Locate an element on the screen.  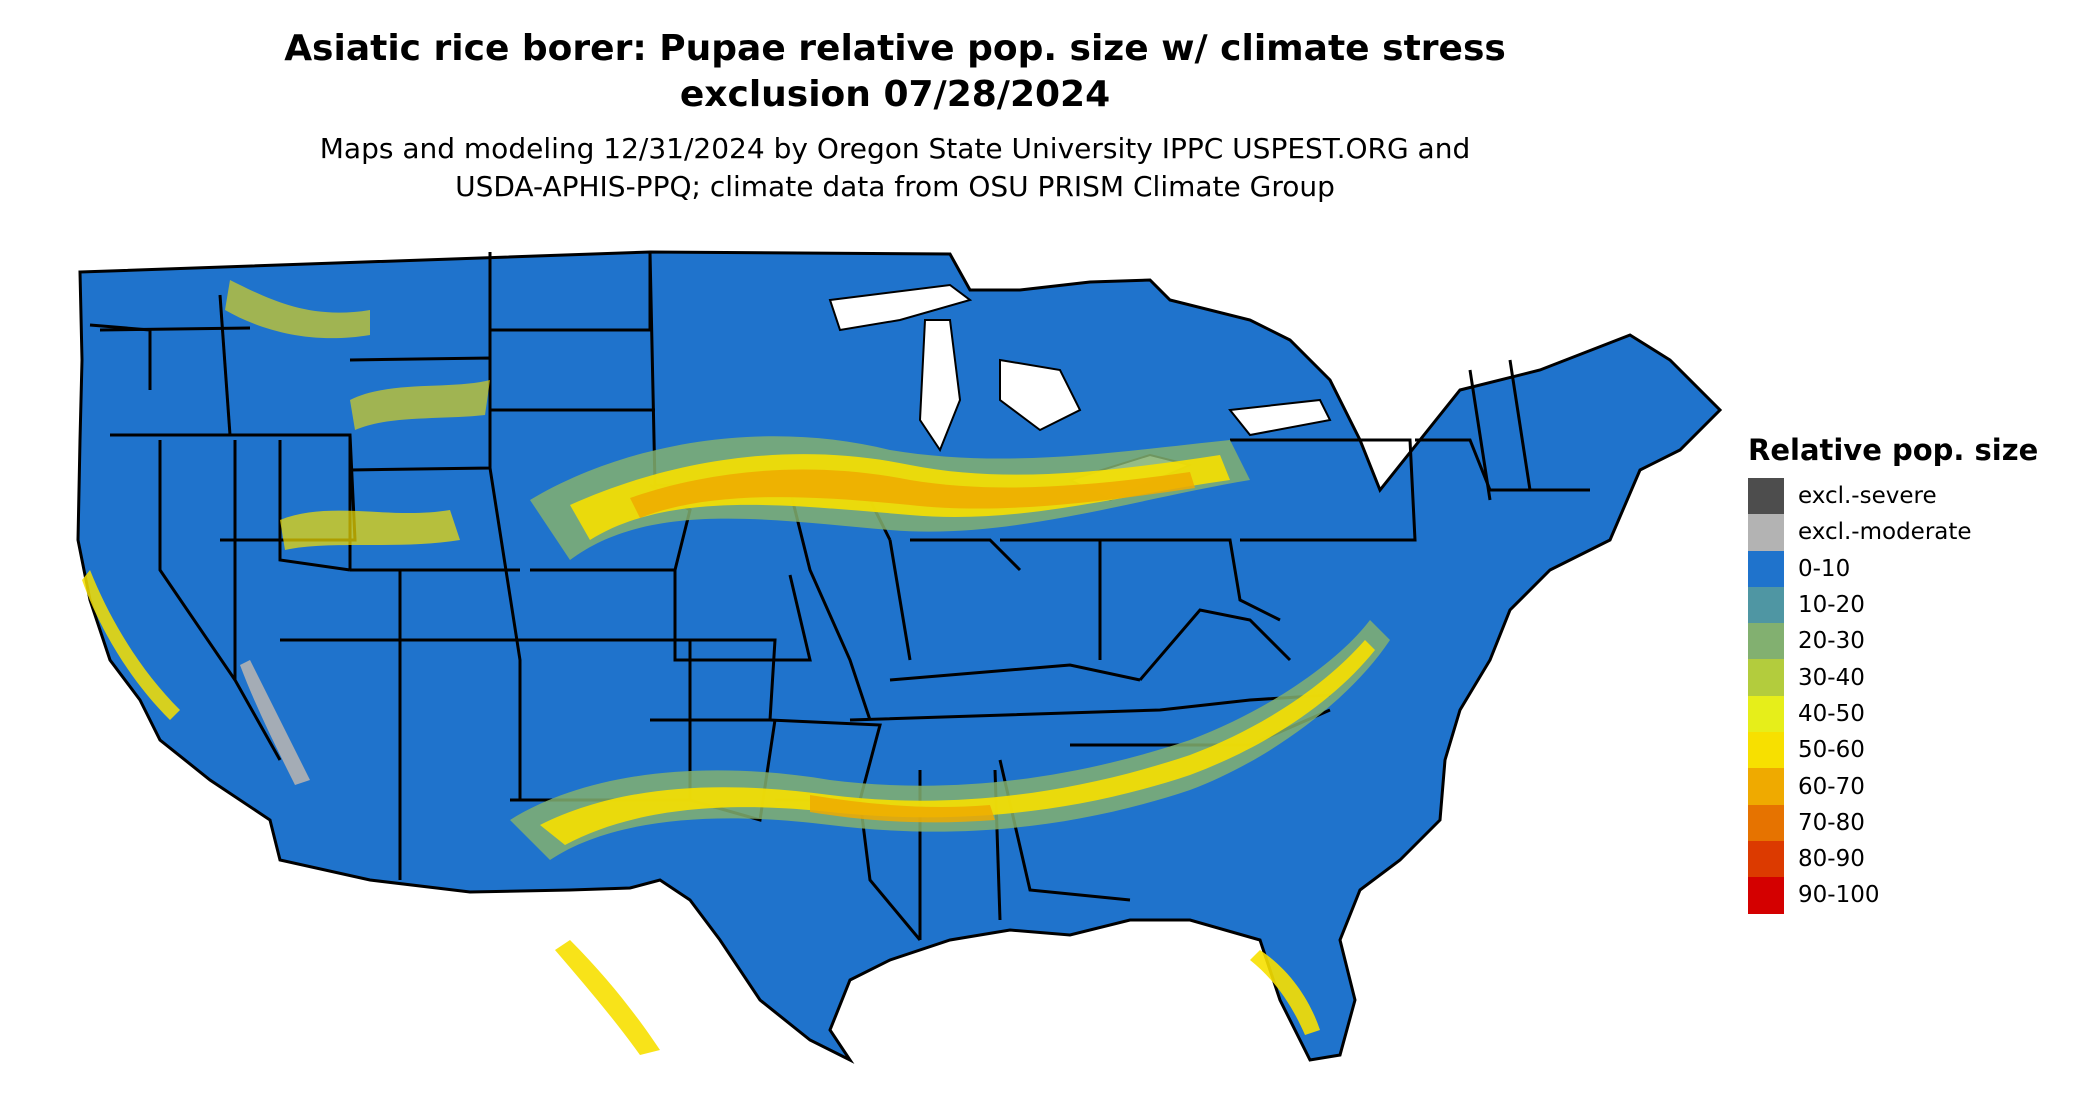
legend-label: 70-80 is located at coordinates (1831, 822).